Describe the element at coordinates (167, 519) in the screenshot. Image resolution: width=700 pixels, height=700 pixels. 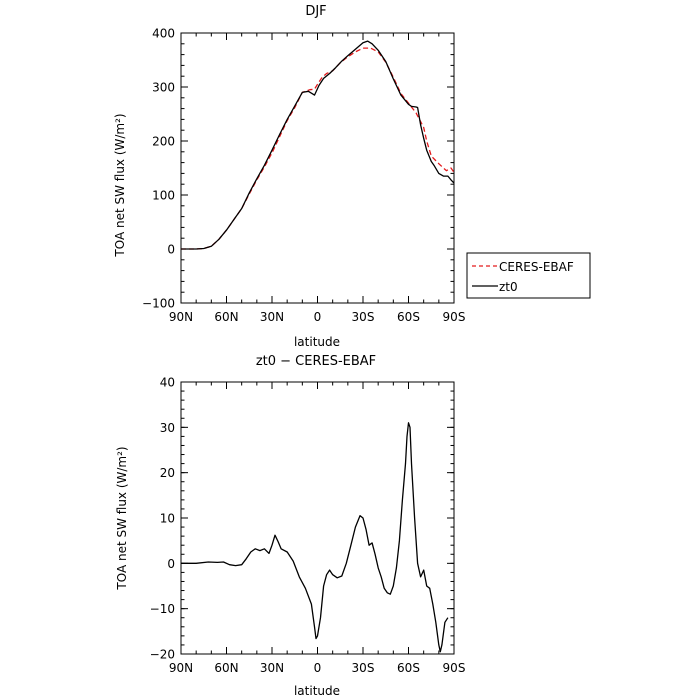
I see `bottom-y-tick-label: 10` at that location.